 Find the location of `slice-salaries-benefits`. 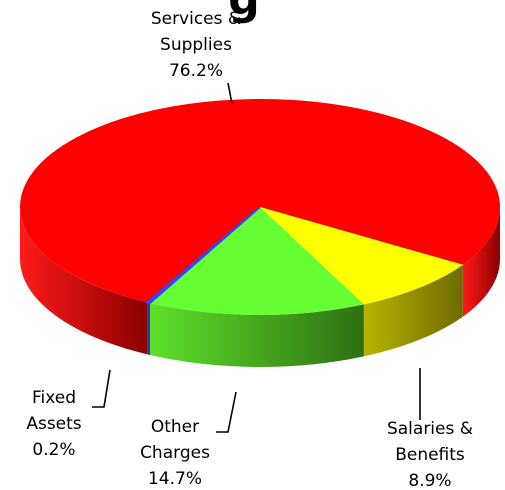

slice-salaries-benefits is located at coordinates (361, 256).